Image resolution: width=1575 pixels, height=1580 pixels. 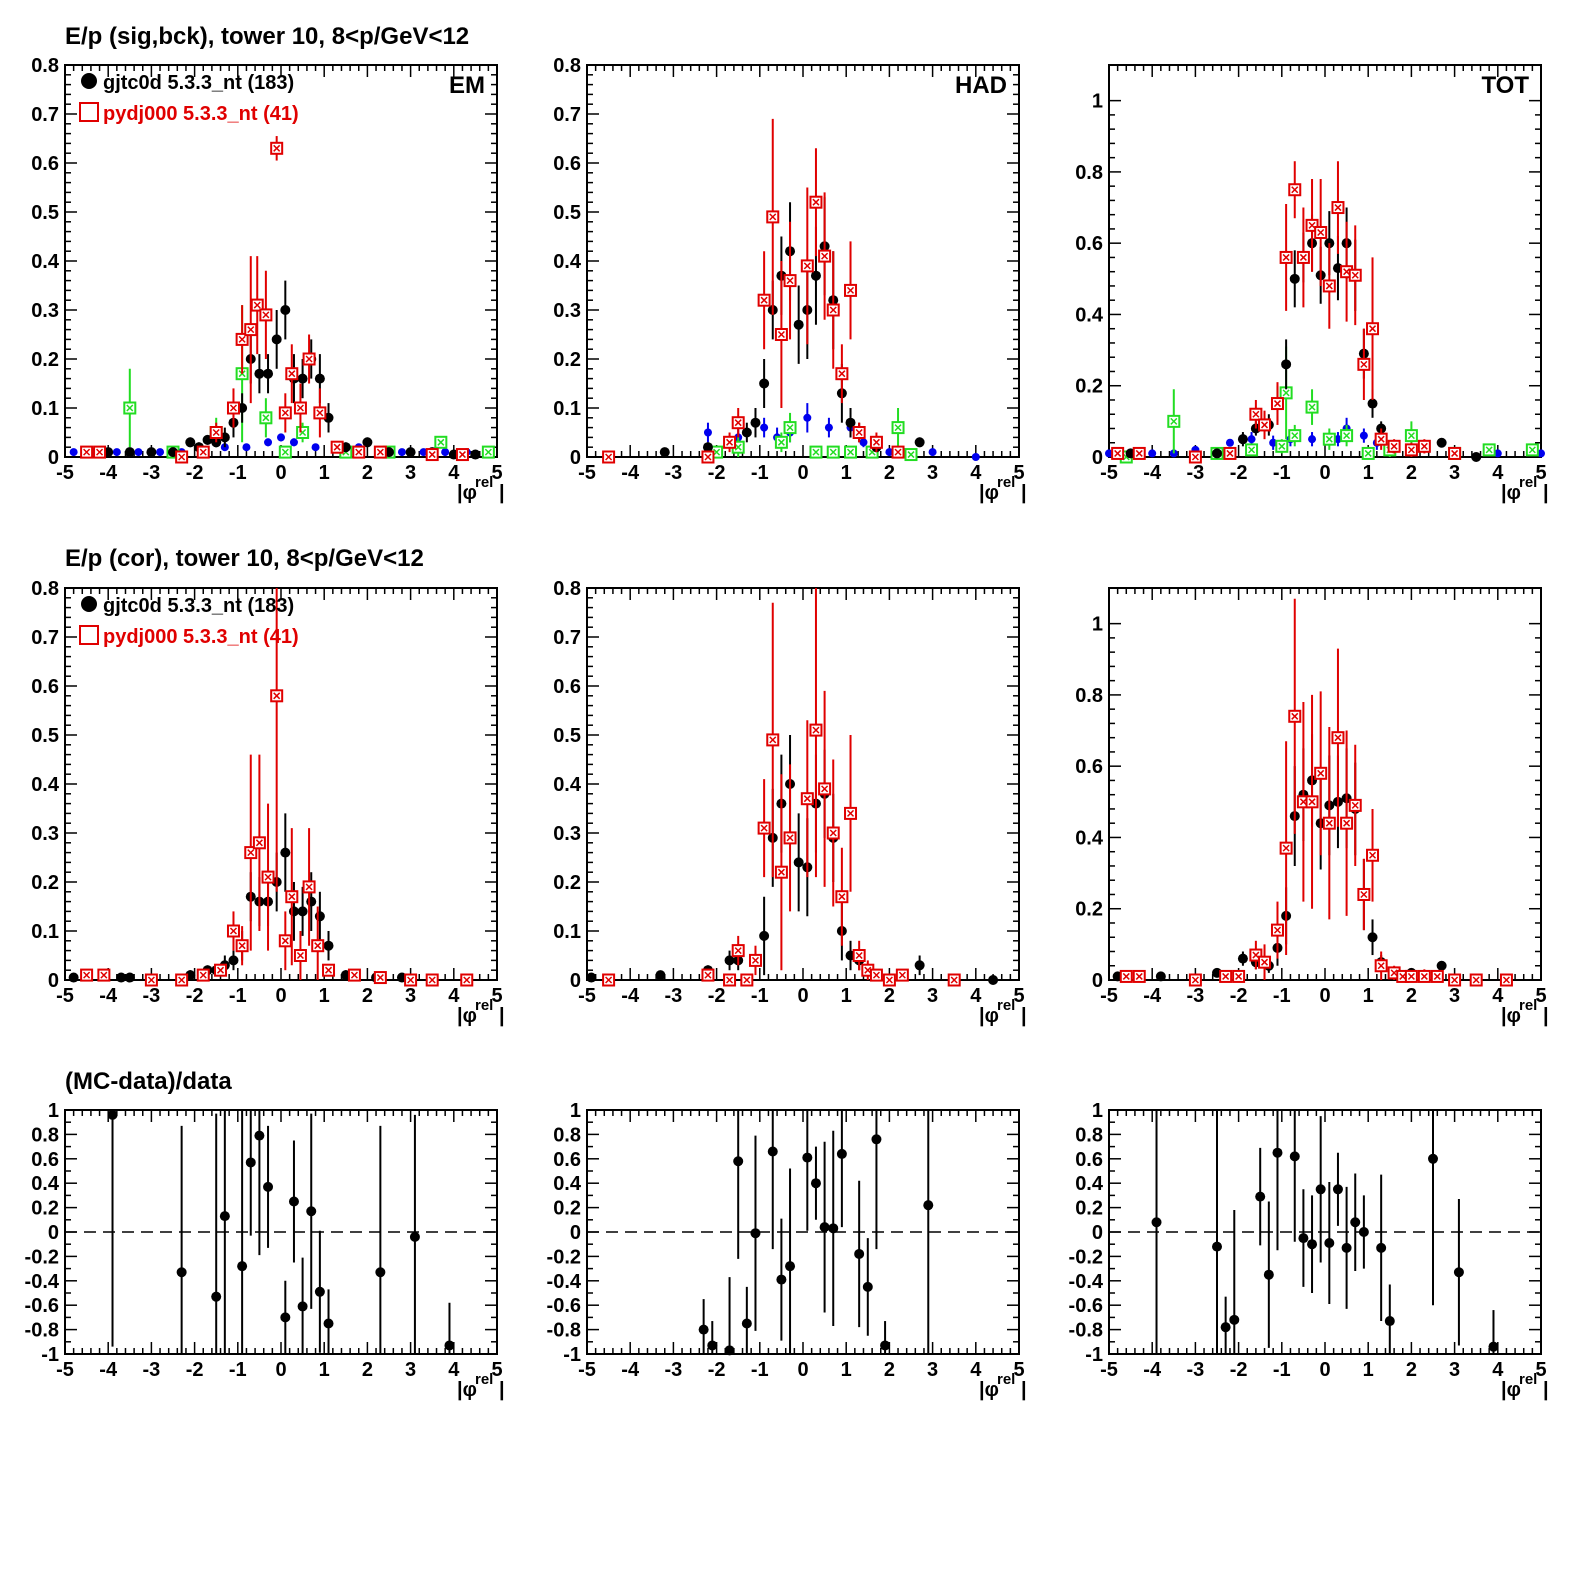 What do you see at coordinates (567, 834) in the screenshot?
I see `y-tick-label: 0.3` at bounding box center [567, 834].